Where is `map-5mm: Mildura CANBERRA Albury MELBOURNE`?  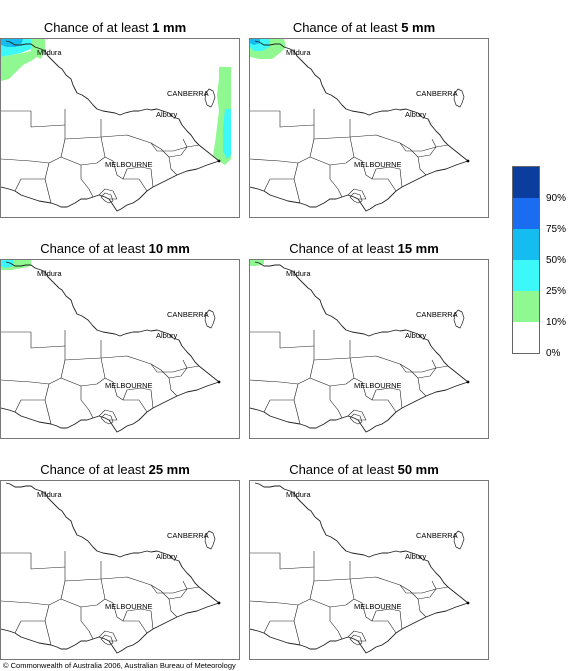 map-5mm: Mildura CANBERRA Albury MELBOURNE is located at coordinates (369, 128).